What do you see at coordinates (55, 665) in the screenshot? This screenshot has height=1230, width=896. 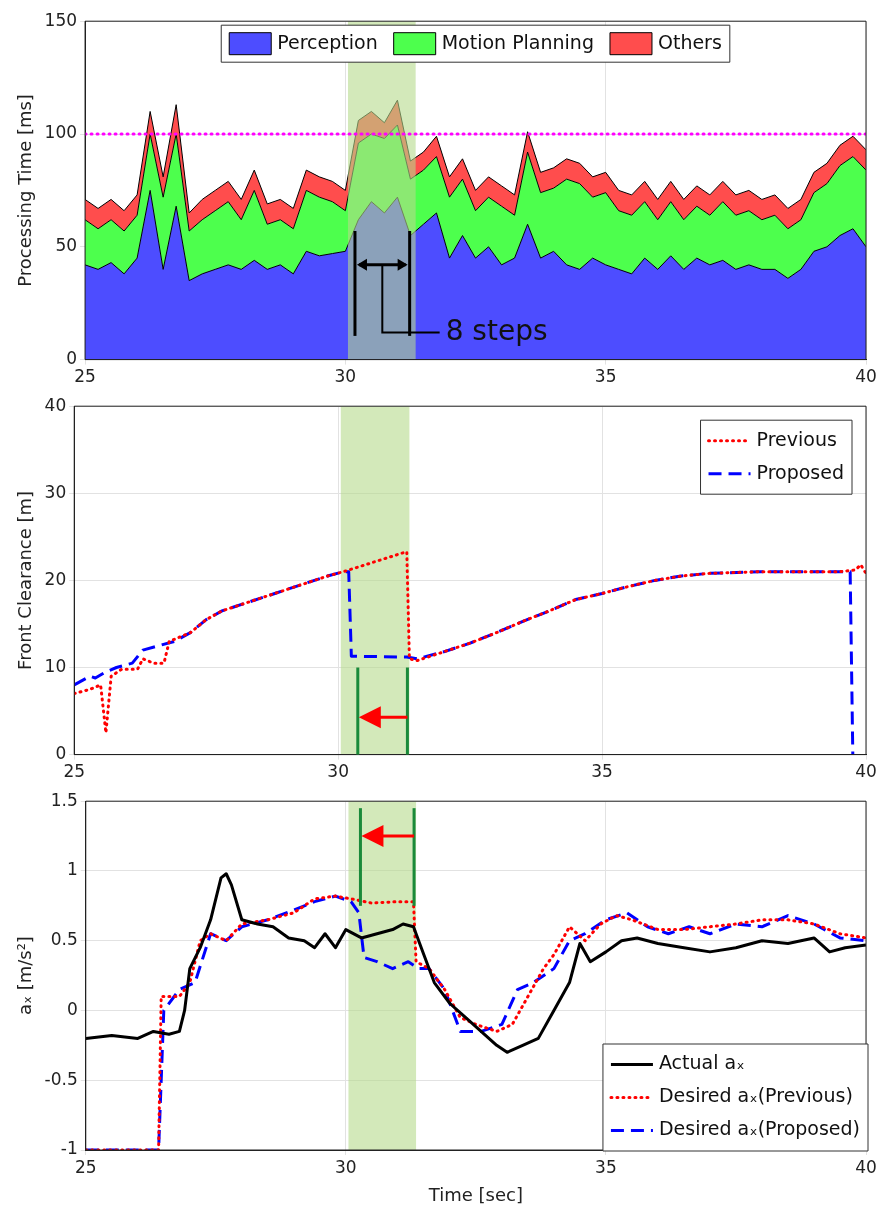 I see `y-tick-label: 10` at bounding box center [55, 665].